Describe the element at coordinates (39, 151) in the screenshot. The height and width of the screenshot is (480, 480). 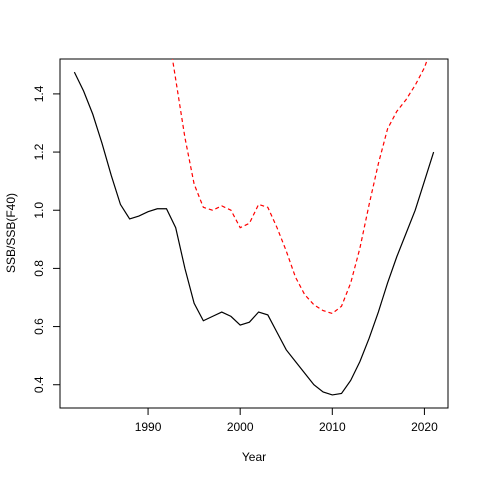
I see `y-tick-label: 1.2` at that location.